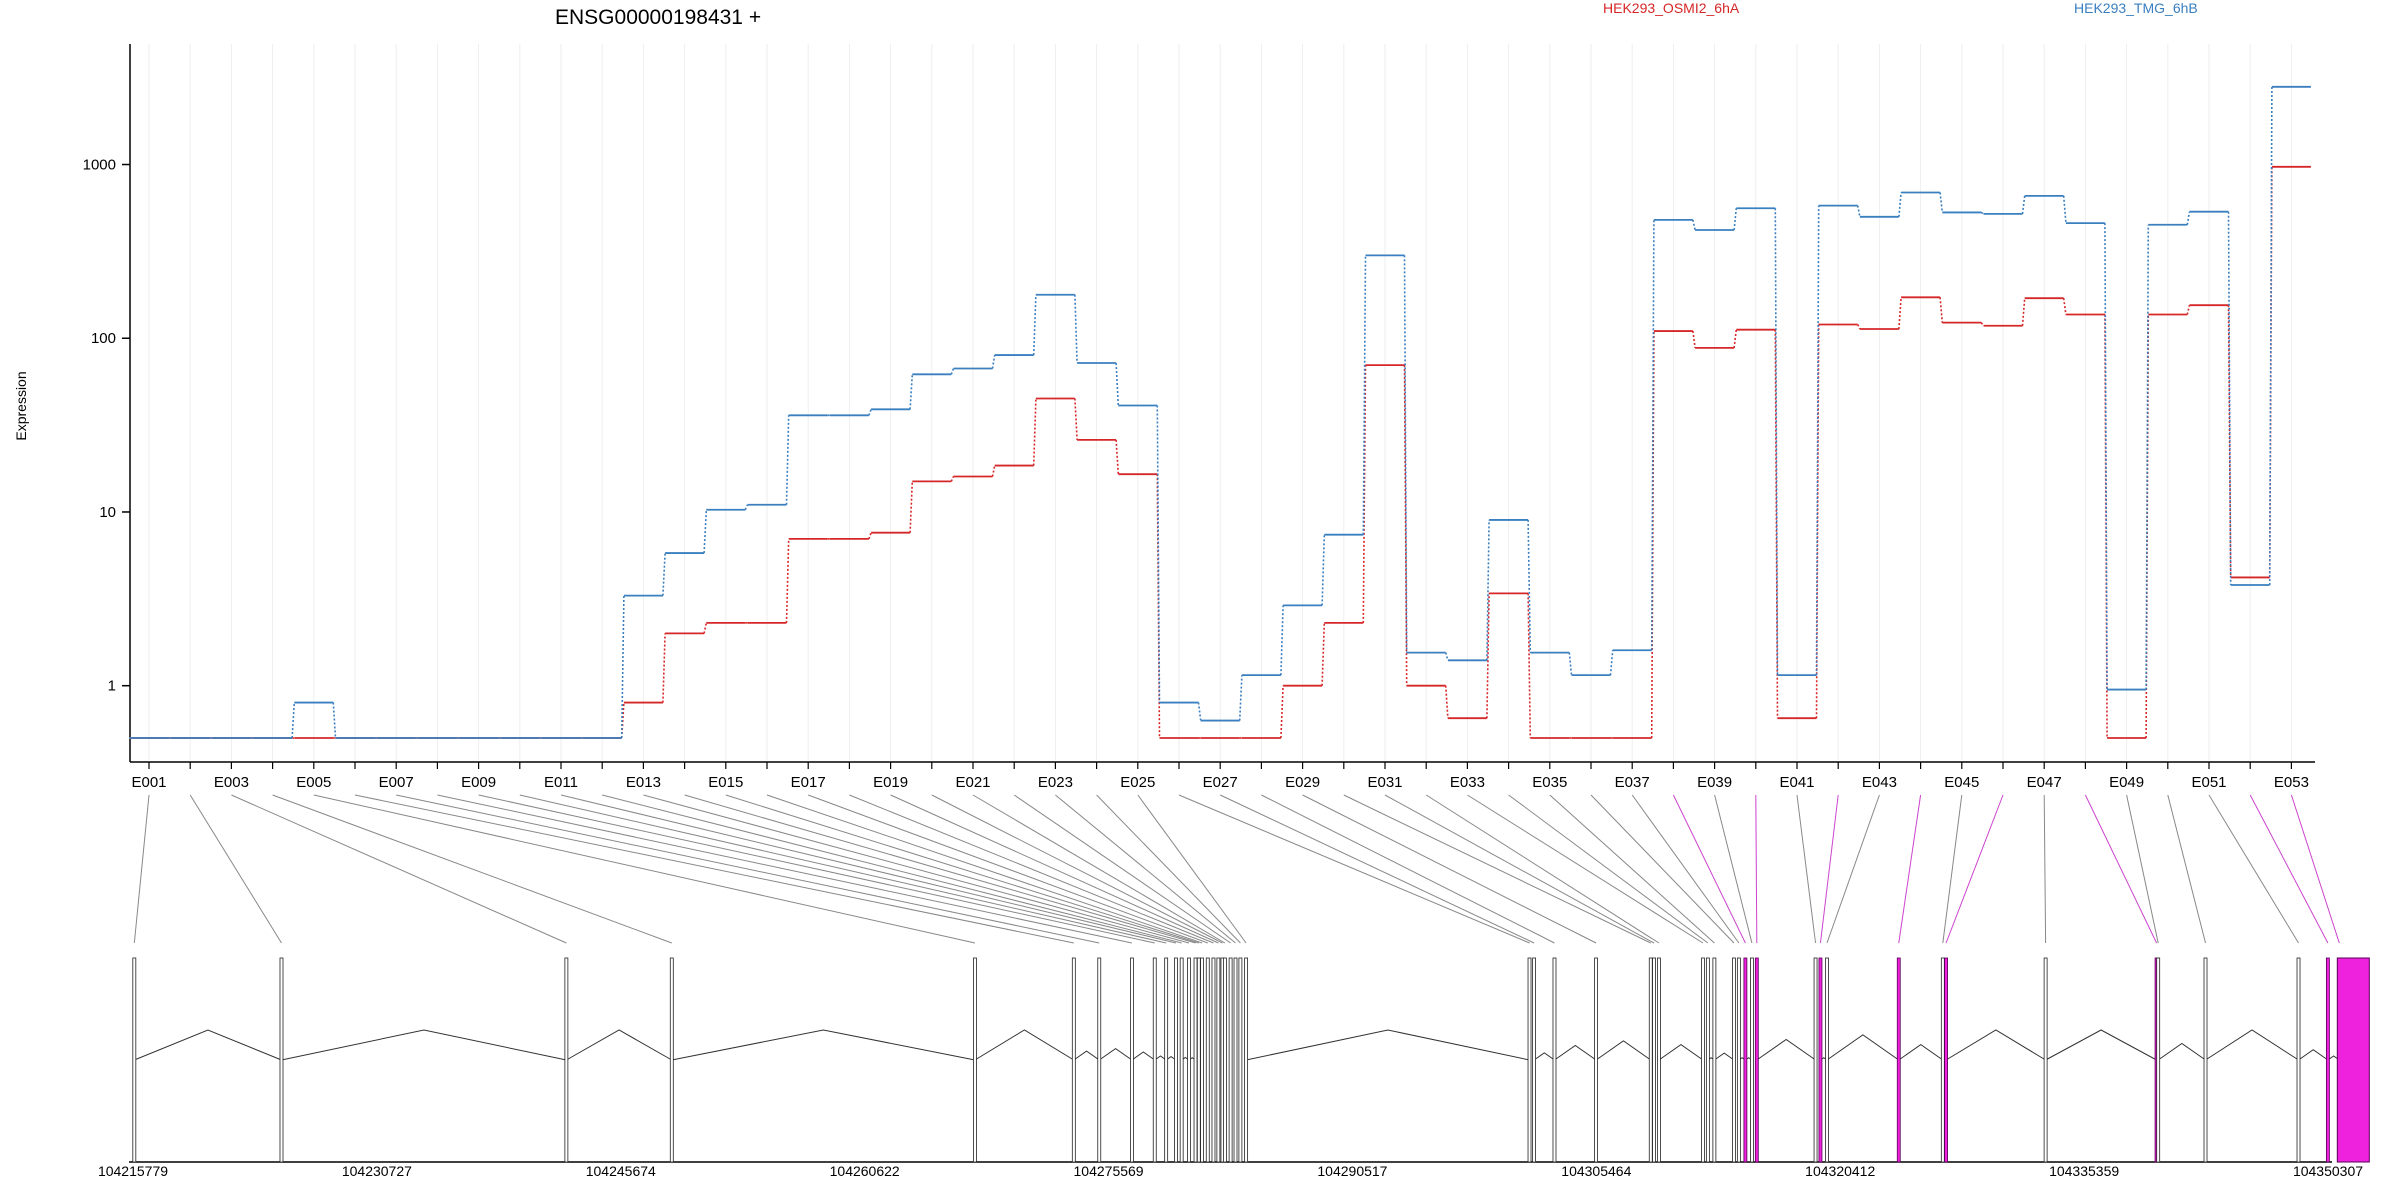 The image size is (2400, 1200). I want to click on connector-E041, so click(1806, 869).